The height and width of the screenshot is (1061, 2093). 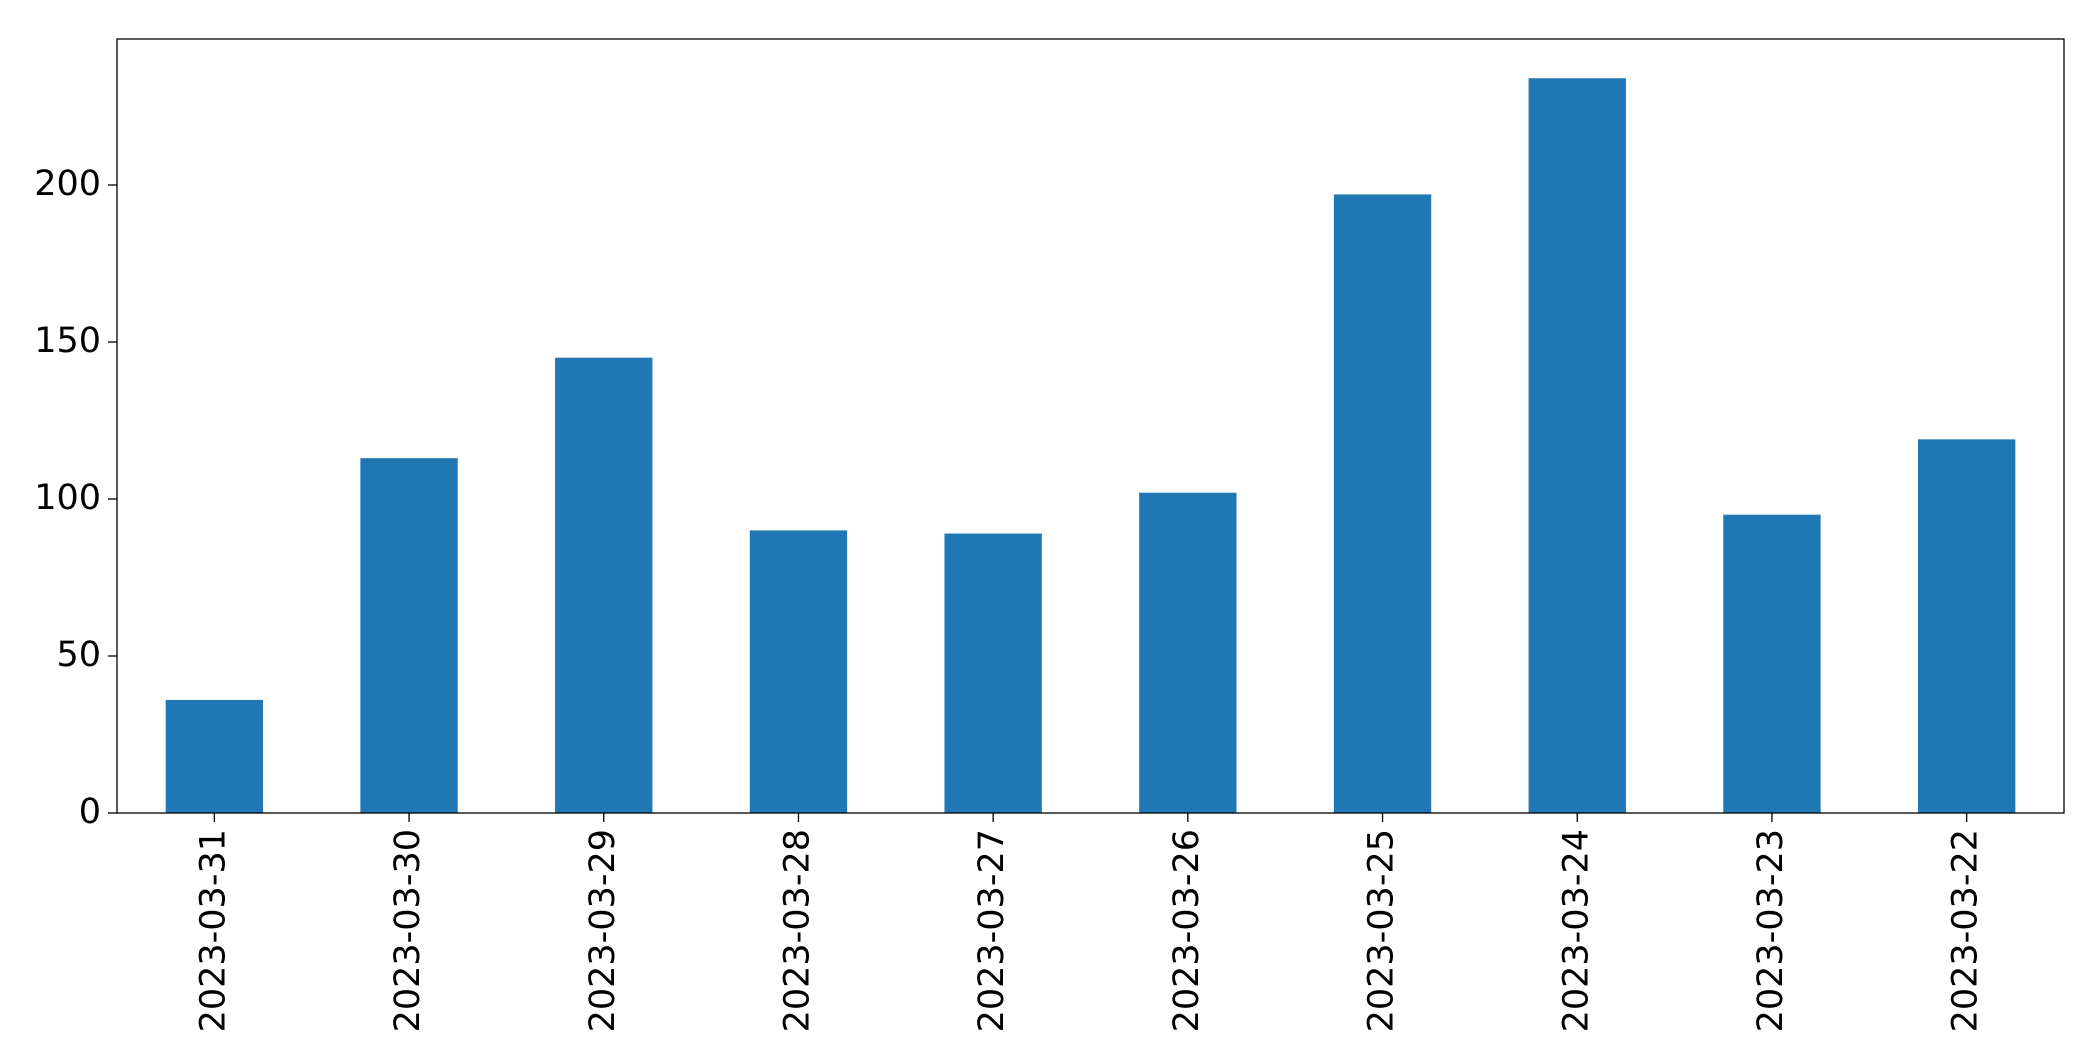 What do you see at coordinates (603, 930) in the screenshot?
I see `x-tick-label: 2023-03-29` at bounding box center [603, 930].